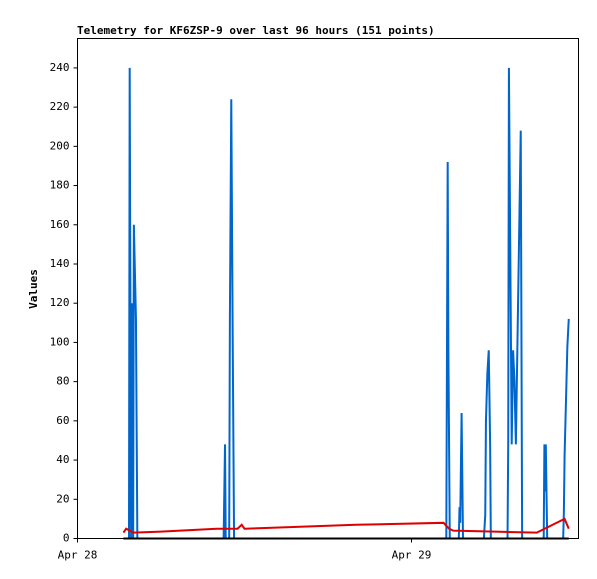  I want to click on x-tick-label: Apr 28, so click(78, 555).